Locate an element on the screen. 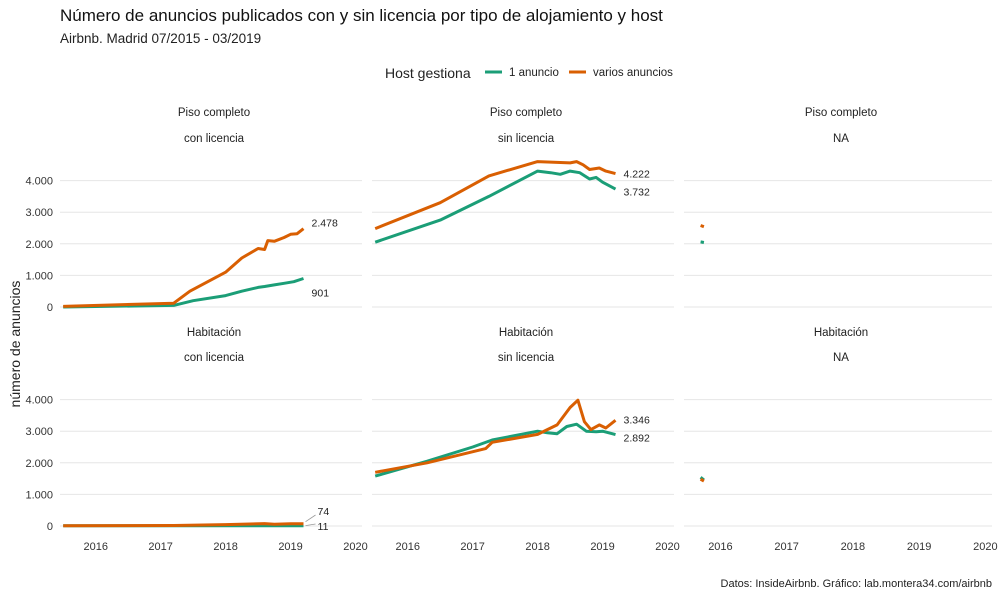 The image size is (1000, 600). end-label: 3.732 is located at coordinates (637, 192).